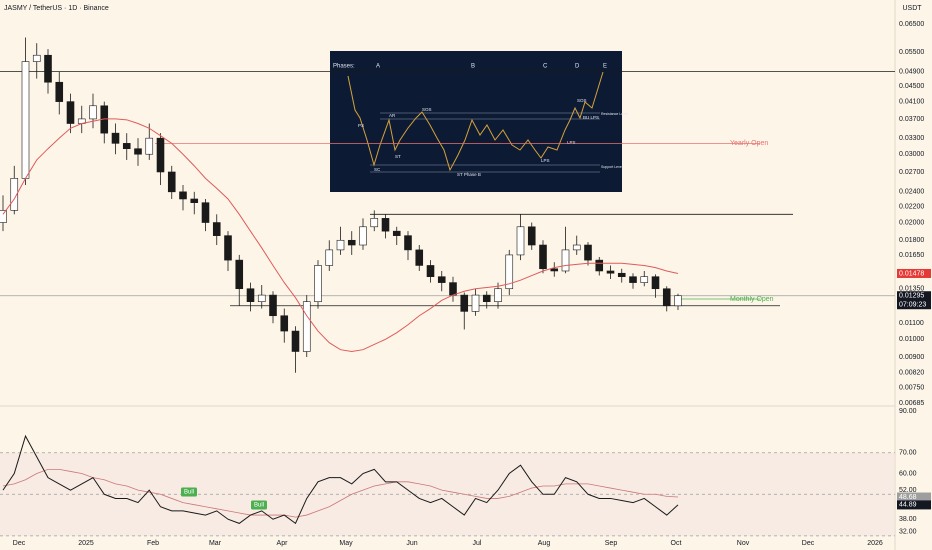  What do you see at coordinates (911, 86) in the screenshot?
I see `y-tick-label: 0.04500` at bounding box center [911, 86].